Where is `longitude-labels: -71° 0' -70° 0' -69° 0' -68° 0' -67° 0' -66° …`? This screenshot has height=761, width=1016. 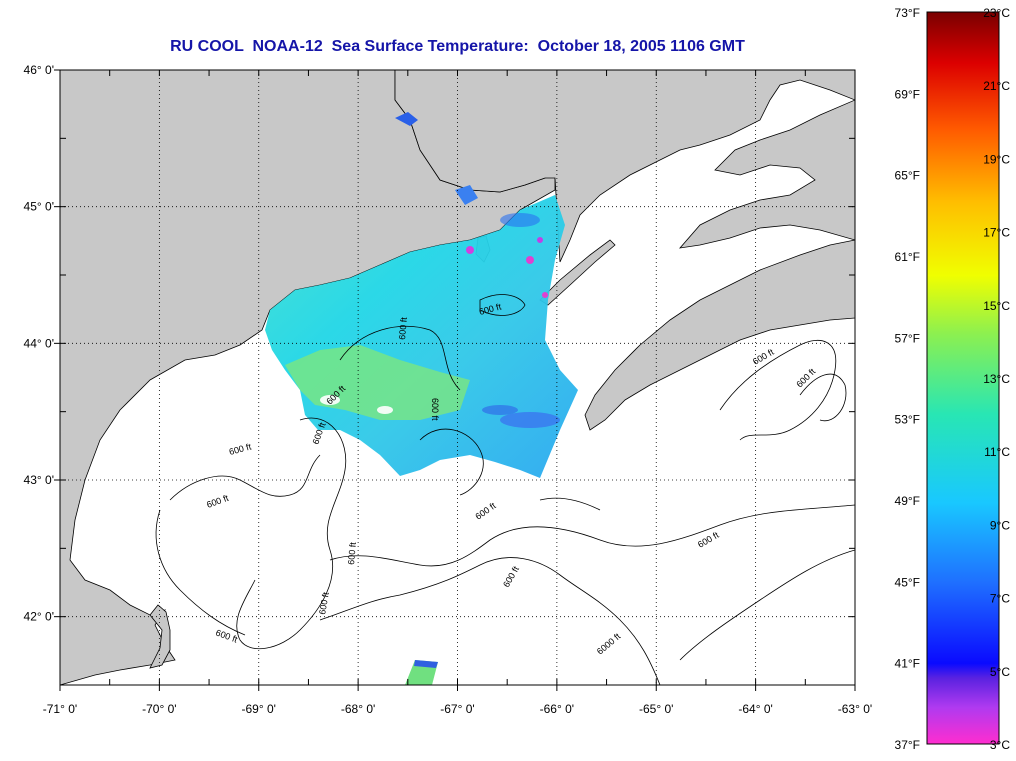 longitude-labels: -71° 0' -70° 0' -69° 0' -68° 0' -67° 0' -66° … is located at coordinates (457, 709).